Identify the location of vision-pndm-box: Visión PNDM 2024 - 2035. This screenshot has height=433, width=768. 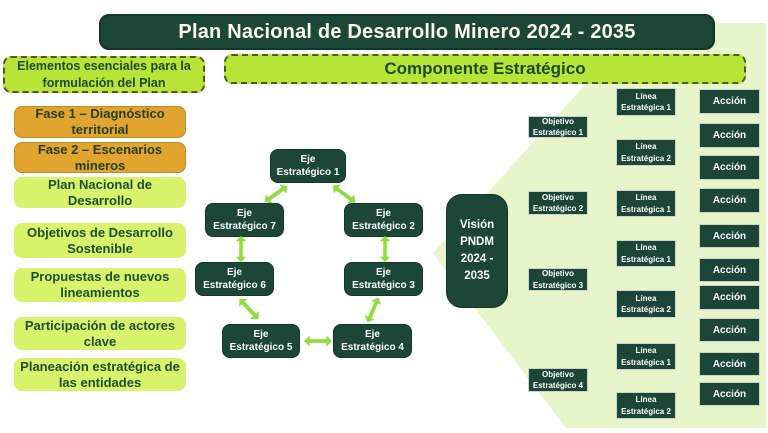
(477, 251).